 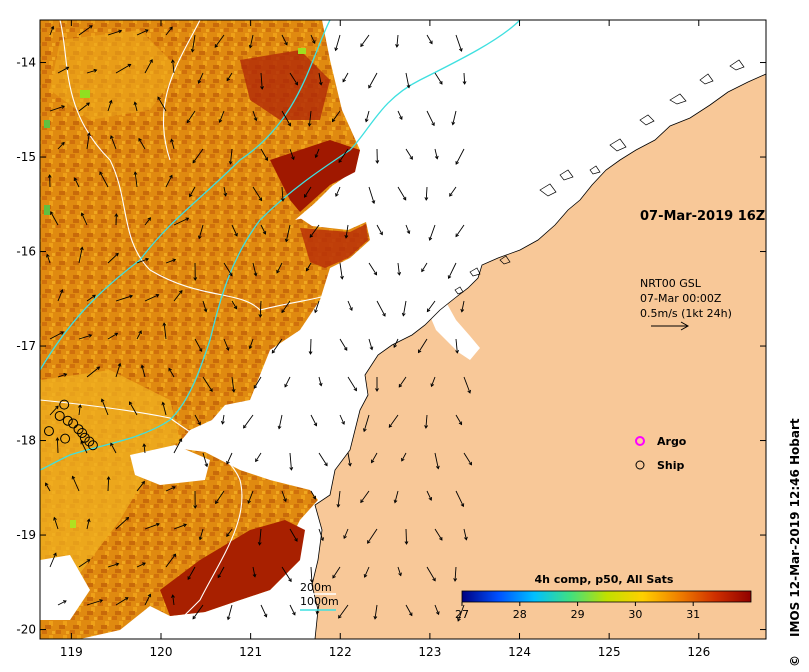 What do you see at coordinates (578, 614) in the screenshot?
I see `colorbar-tick-label: 29` at bounding box center [578, 614].